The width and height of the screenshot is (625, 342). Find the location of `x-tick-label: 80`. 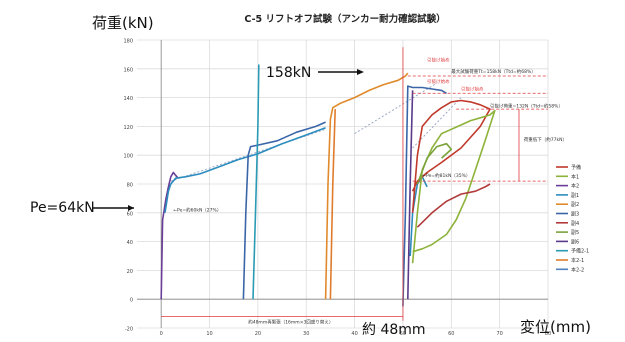

x-tick-label: 80 is located at coordinates (548, 334).